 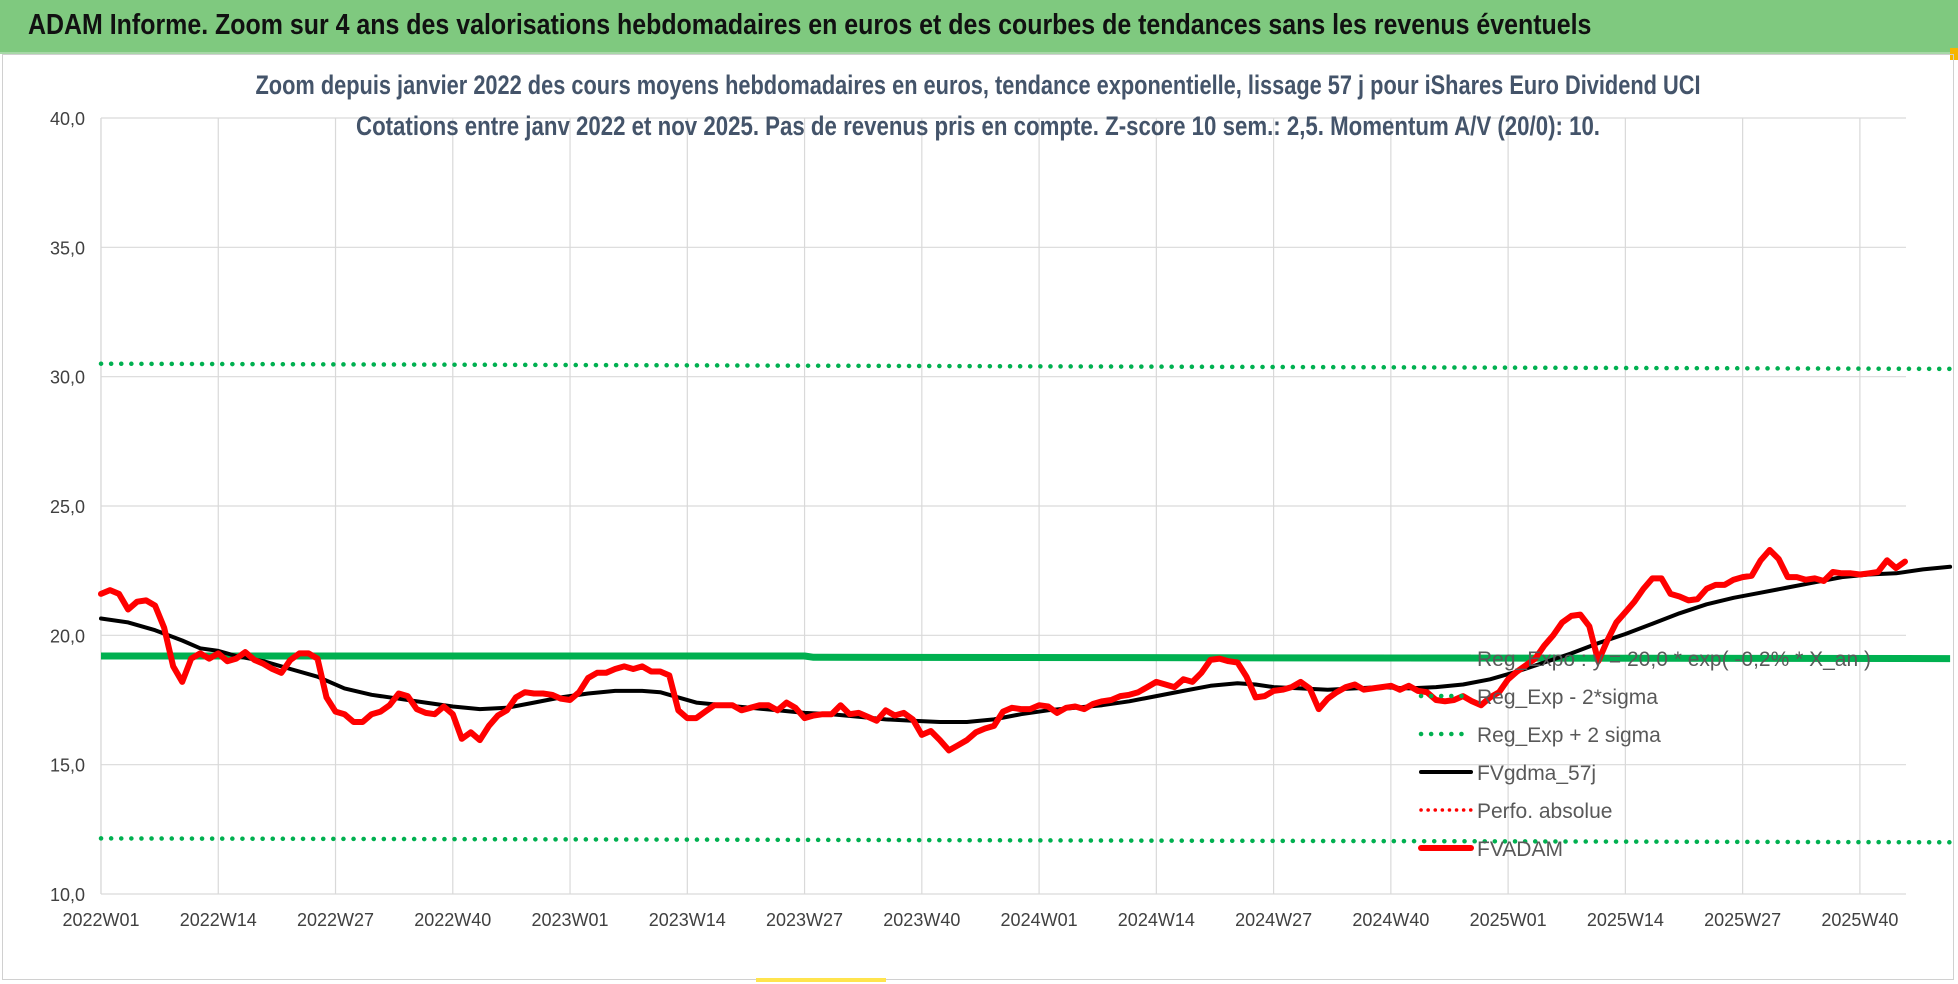 What do you see at coordinates (218, 920) in the screenshot?
I see `x-tick-label: 2022W14` at bounding box center [218, 920].